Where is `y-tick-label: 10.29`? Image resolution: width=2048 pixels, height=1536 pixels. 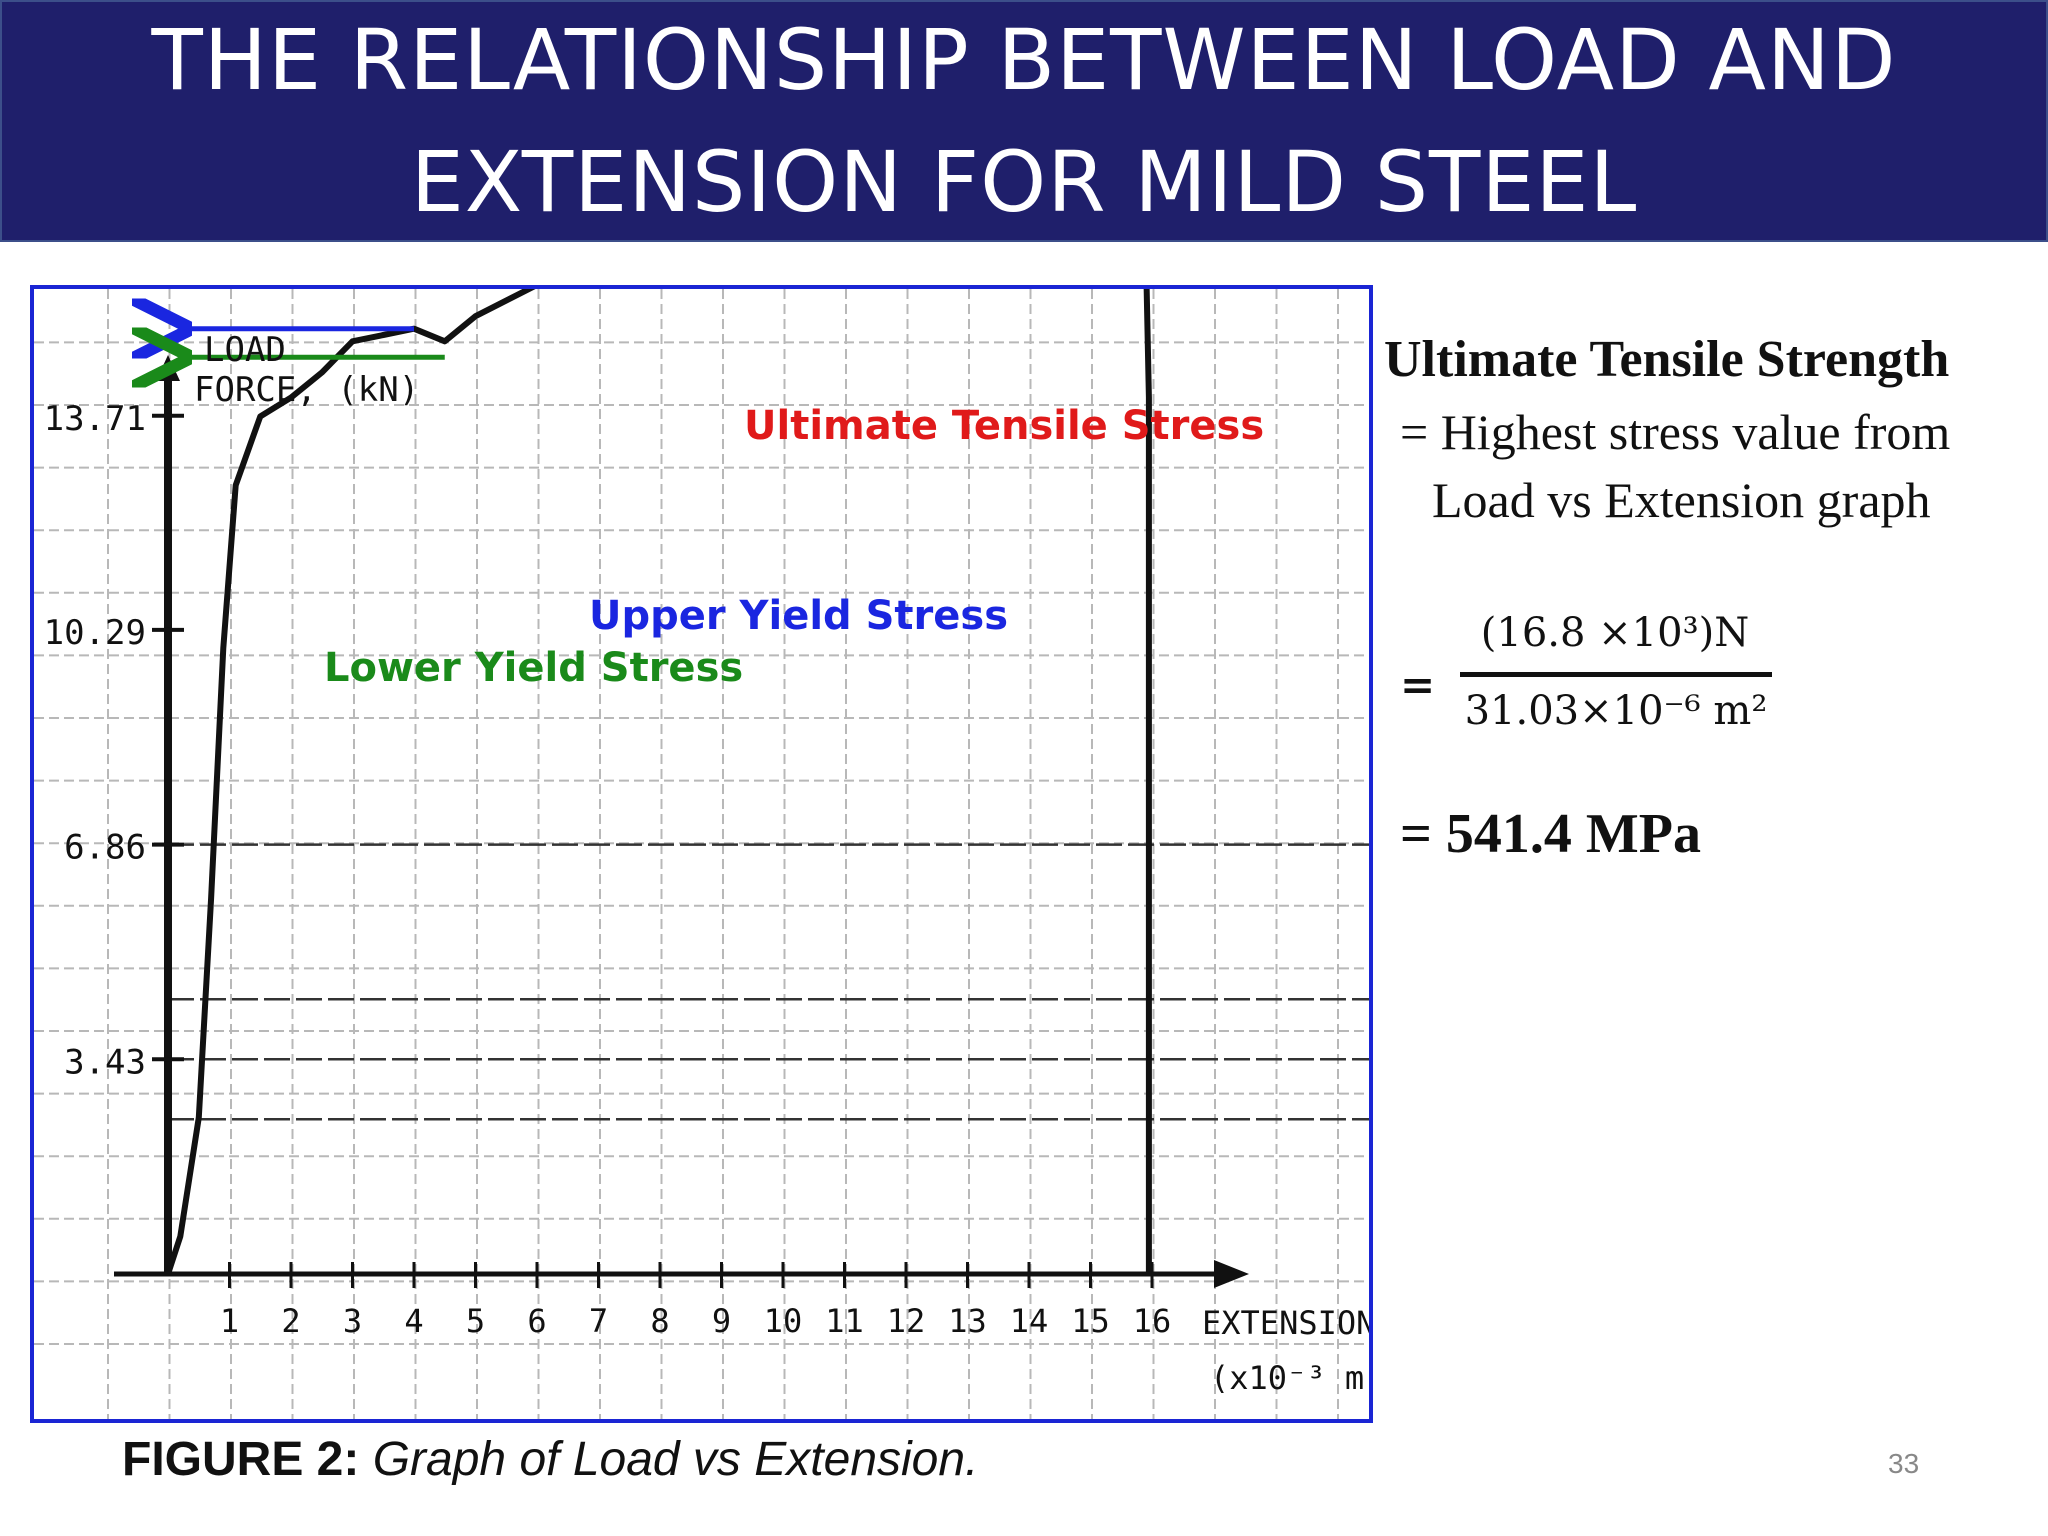
y-tick-label: 10.29 is located at coordinates (95, 633).